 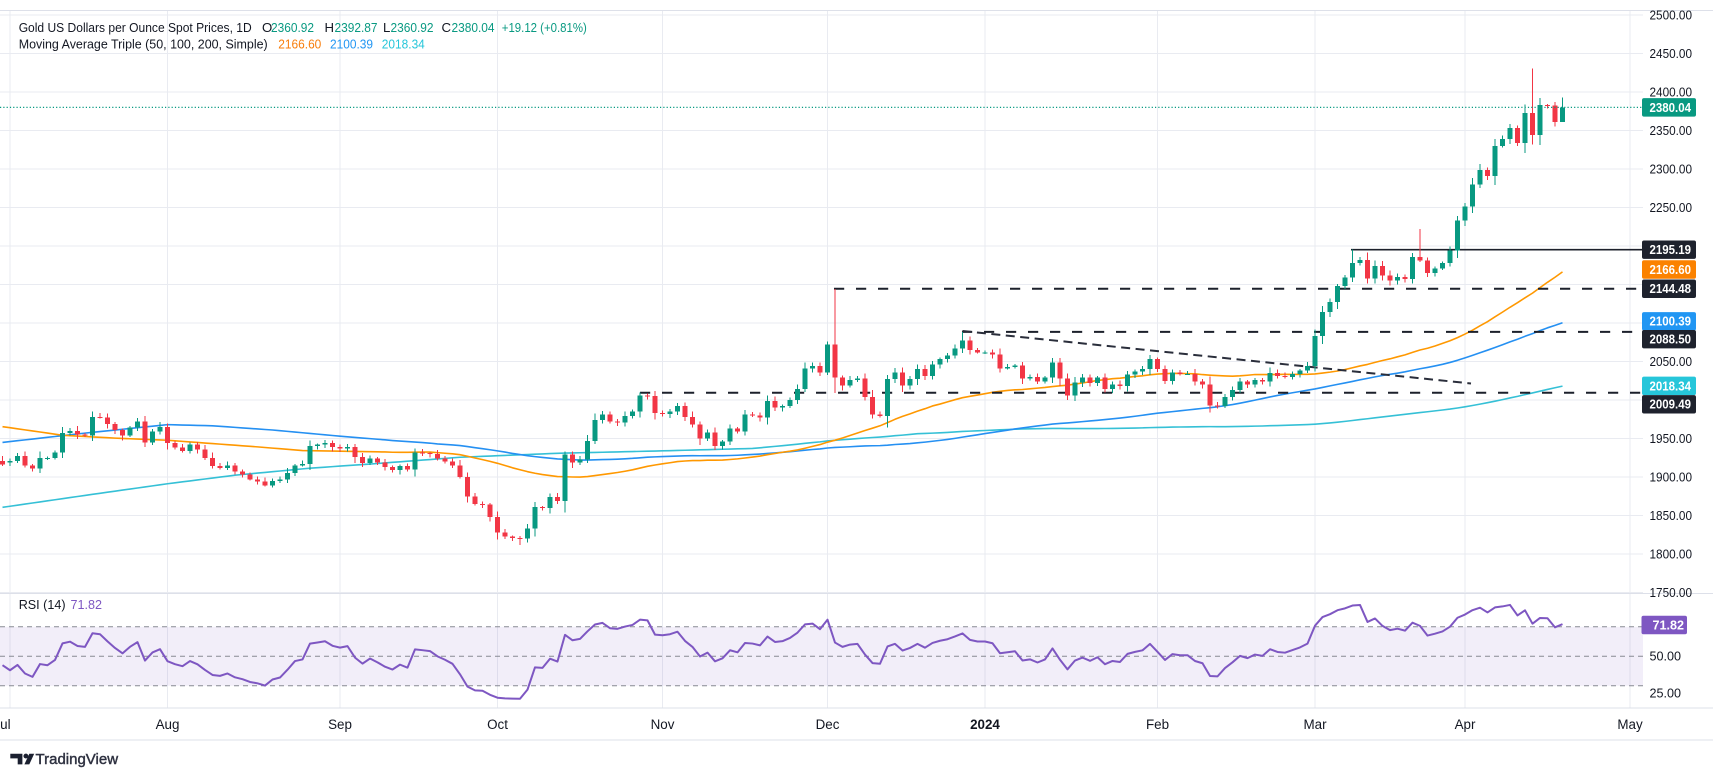 What do you see at coordinates (1671, 169) in the screenshot?
I see `svg-text: 2300.00` at bounding box center [1671, 169].